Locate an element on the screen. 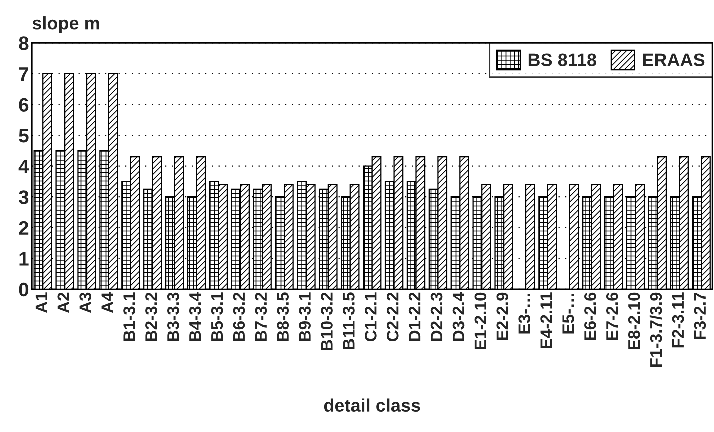  x-tick-label: A1 is located at coordinates (42, 303).